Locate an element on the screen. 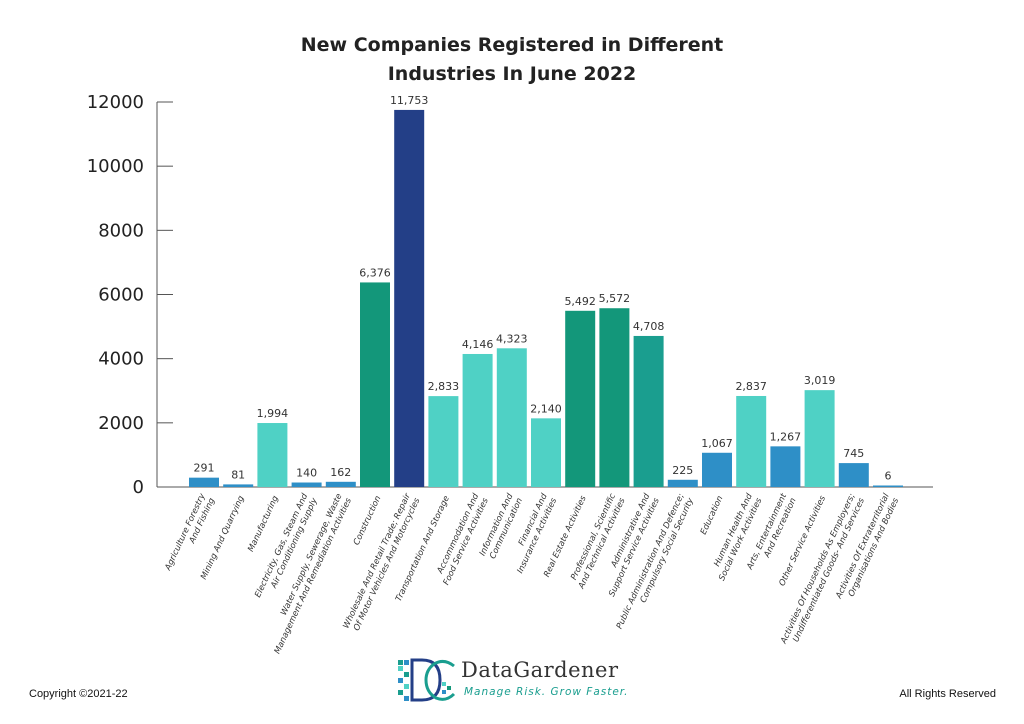  data-label: 4,323 is located at coordinates (512, 338).